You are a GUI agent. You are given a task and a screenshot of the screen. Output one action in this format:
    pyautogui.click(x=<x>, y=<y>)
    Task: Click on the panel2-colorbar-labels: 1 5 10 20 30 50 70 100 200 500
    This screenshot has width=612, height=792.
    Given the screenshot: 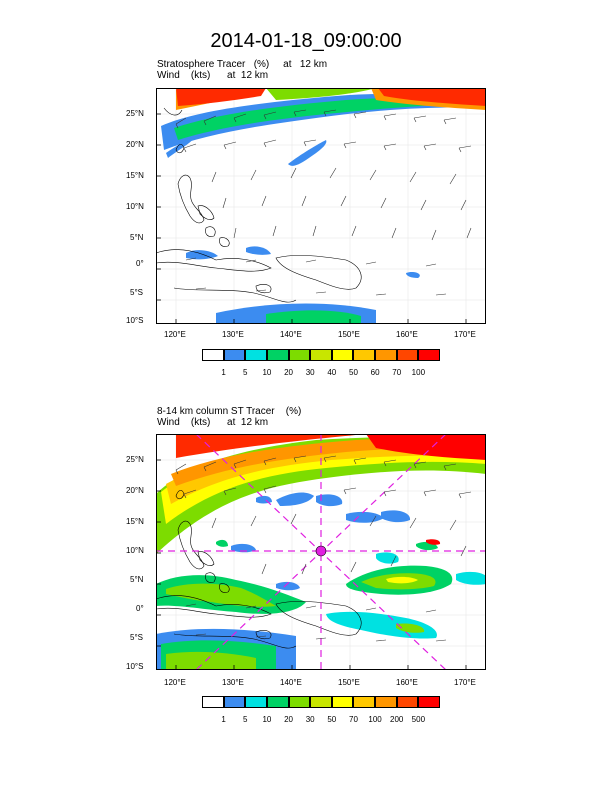 What is the action you would take?
    pyautogui.click(x=321, y=720)
    